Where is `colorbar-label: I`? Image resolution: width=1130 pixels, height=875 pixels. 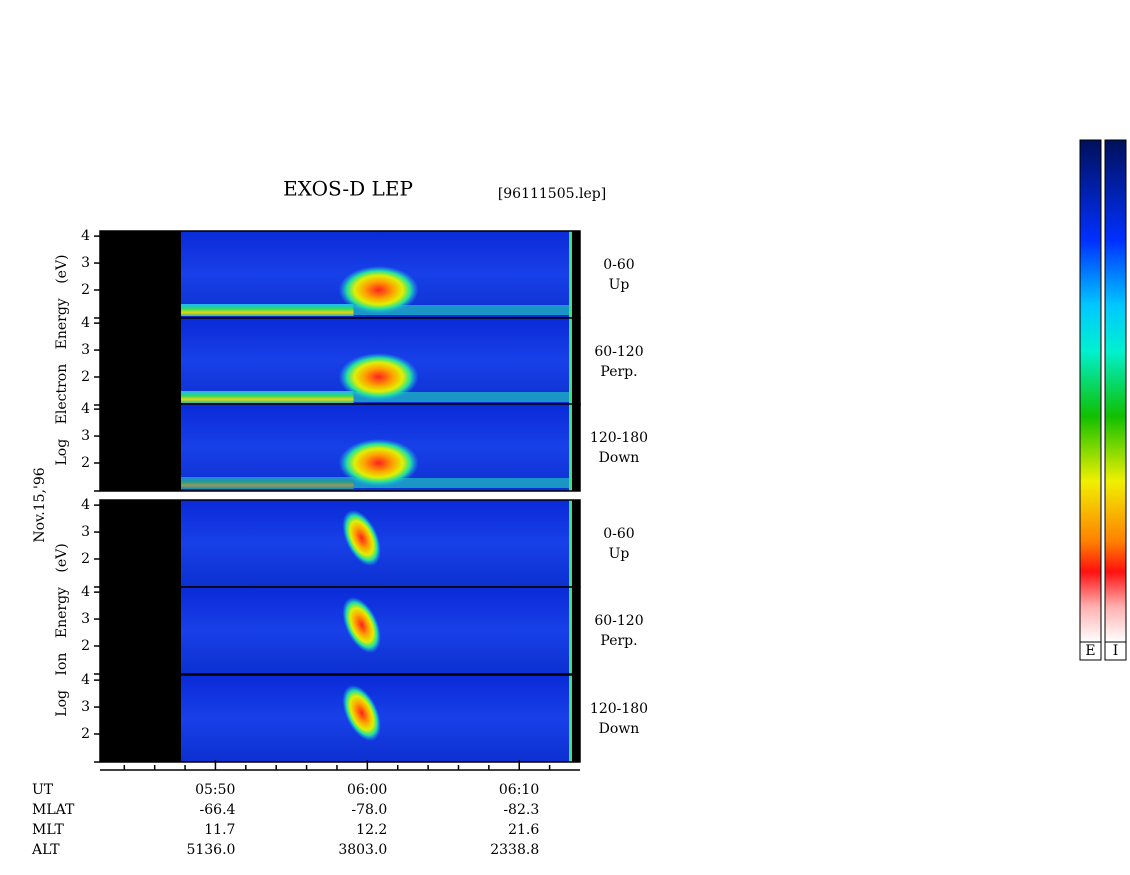 colorbar-label: I is located at coordinates (1116, 651).